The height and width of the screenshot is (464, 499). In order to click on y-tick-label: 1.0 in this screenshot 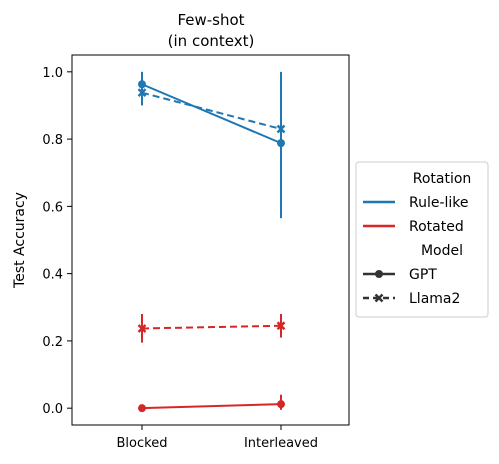, I will do `click(52, 73)`.